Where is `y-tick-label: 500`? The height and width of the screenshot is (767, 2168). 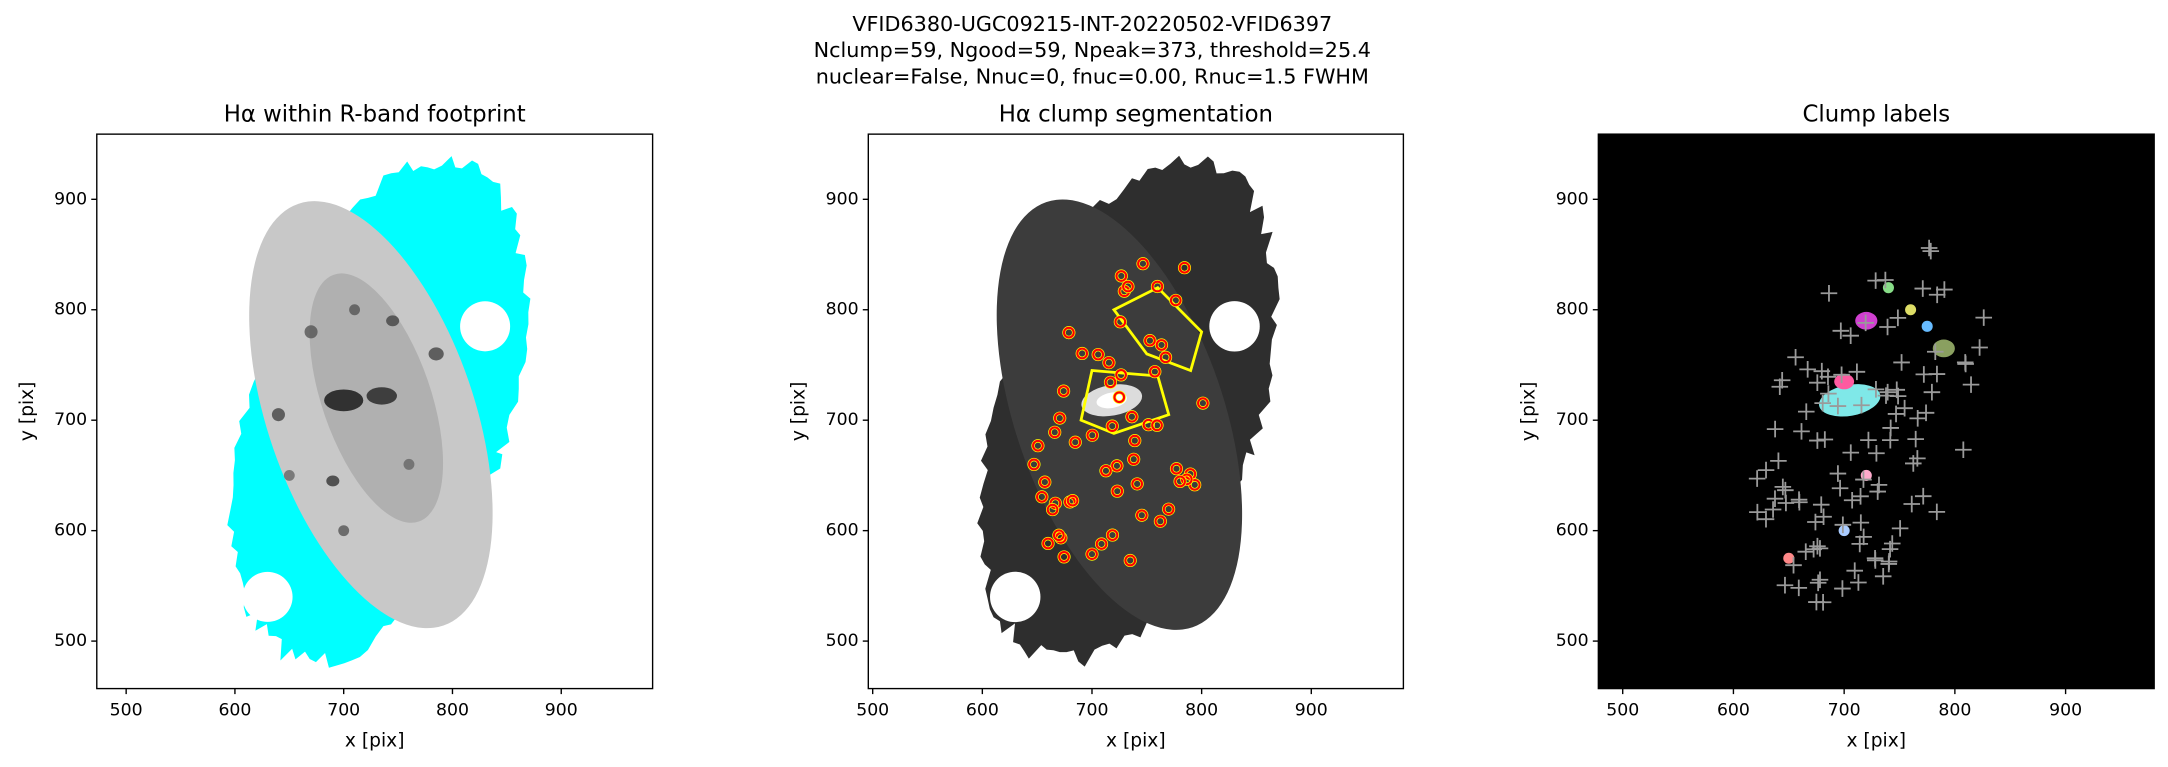 y-tick-label: 500 is located at coordinates (1572, 641).